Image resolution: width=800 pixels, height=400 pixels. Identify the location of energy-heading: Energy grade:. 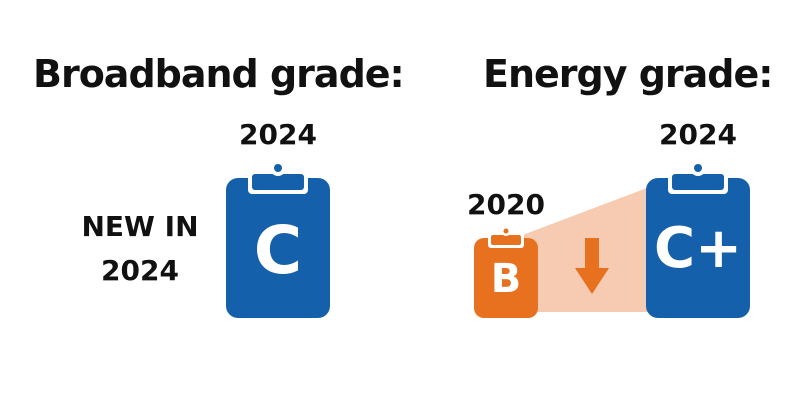
(628, 74).